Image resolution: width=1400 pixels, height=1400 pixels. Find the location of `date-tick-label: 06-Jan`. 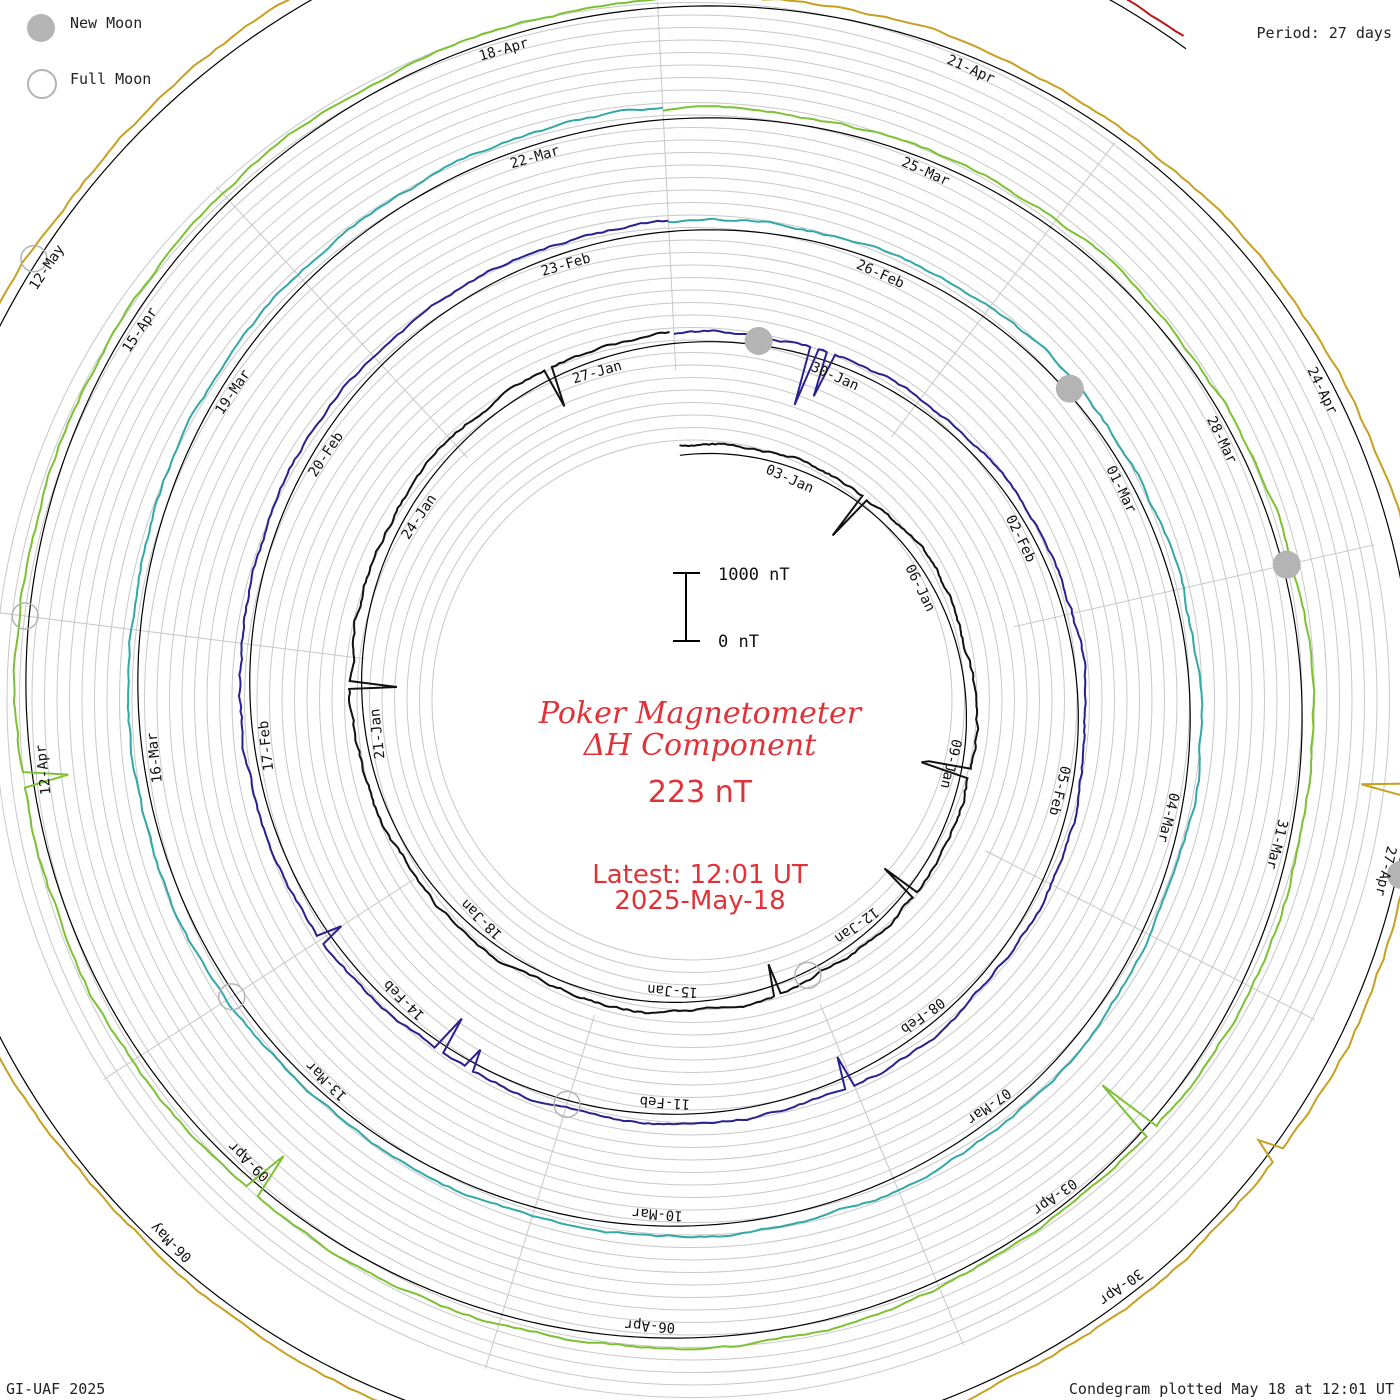

date-tick-label: 06-Jan is located at coordinates (919, 588).